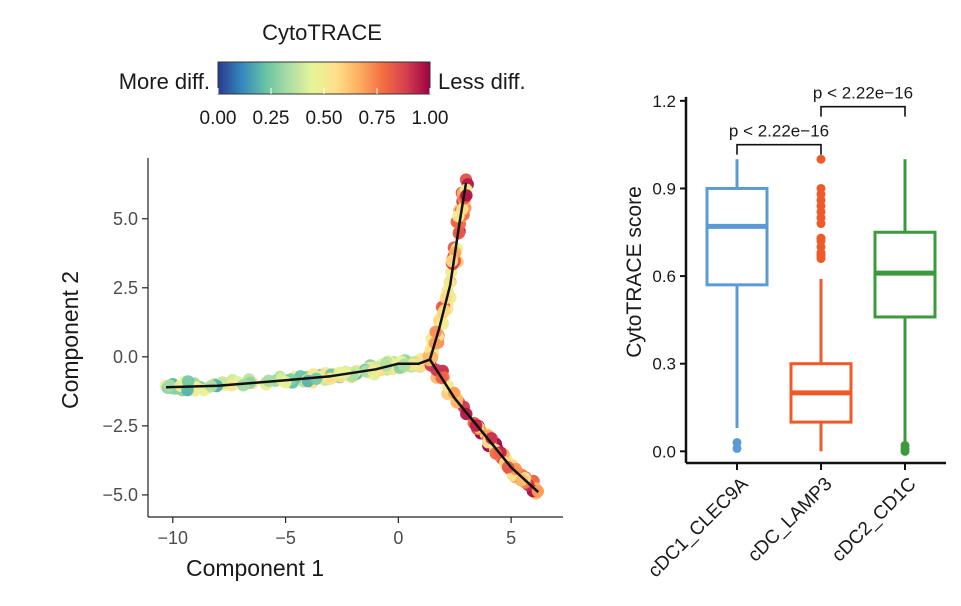 Image resolution: width=961 pixels, height=606 pixels. I want to click on box-cdc-lamp3, so click(821, 303).